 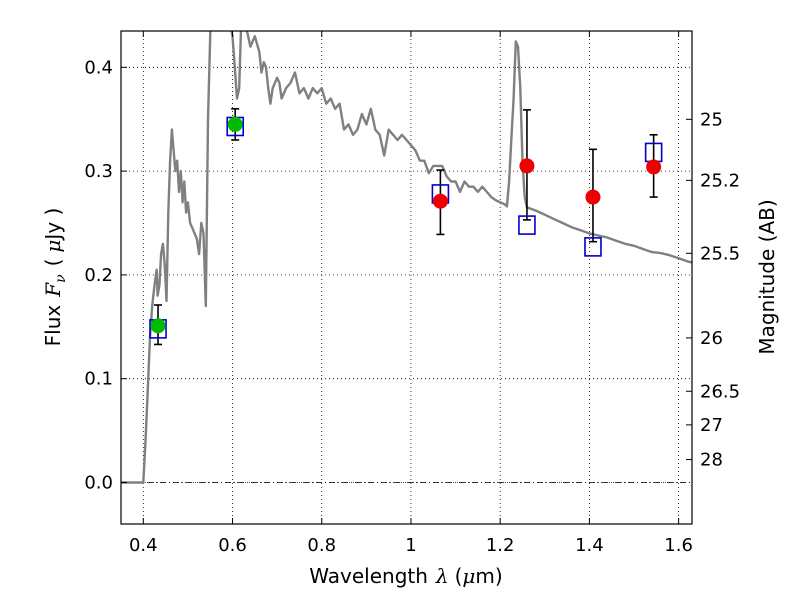 I want to click on y-tick-label: 0.0, so click(x=98, y=482).